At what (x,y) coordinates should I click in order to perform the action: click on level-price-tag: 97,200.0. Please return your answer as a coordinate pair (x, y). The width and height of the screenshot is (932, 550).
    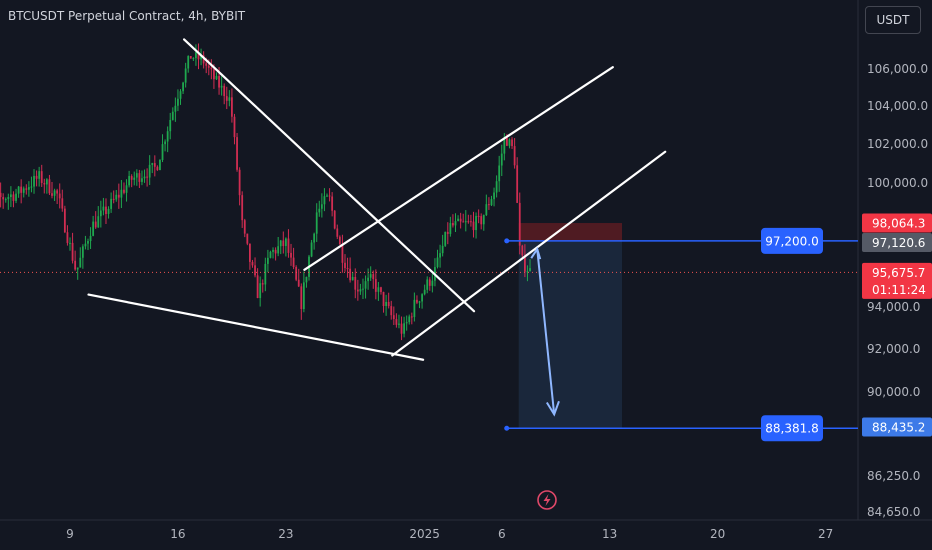
    Looking at the image, I should click on (792, 240).